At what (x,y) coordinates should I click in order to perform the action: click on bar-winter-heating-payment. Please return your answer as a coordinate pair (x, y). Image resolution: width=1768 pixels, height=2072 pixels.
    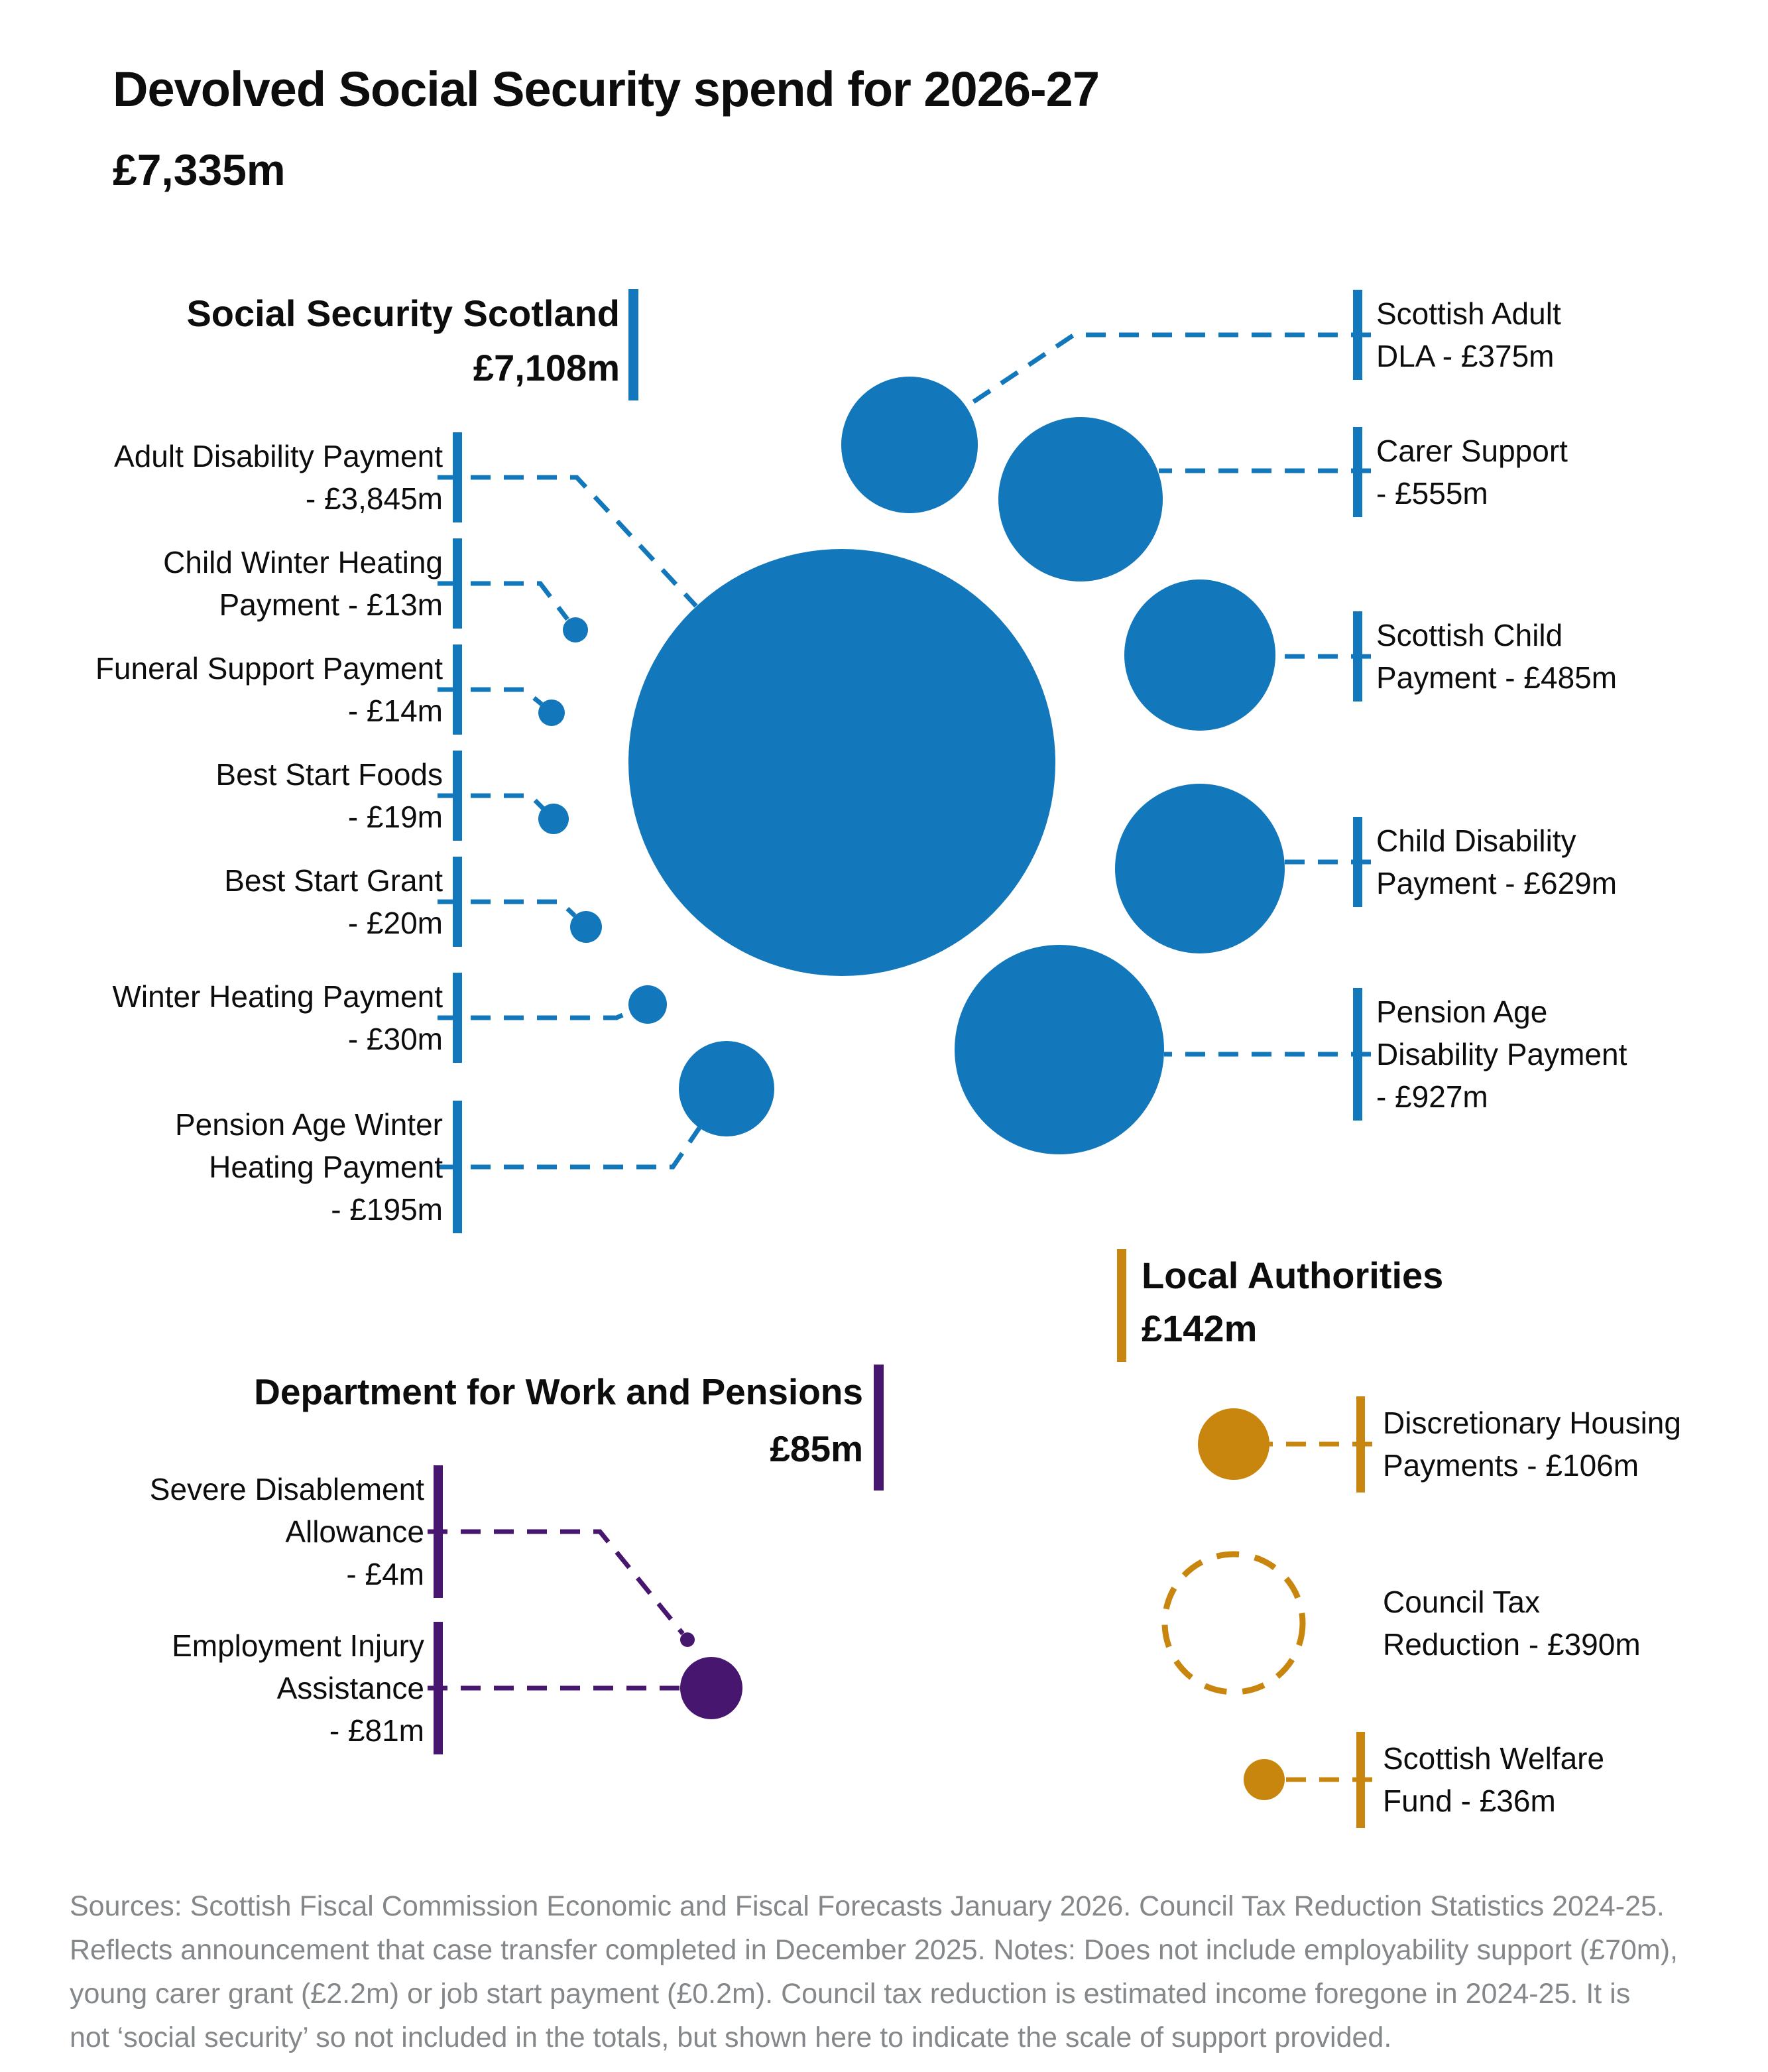
    Looking at the image, I should click on (457, 1018).